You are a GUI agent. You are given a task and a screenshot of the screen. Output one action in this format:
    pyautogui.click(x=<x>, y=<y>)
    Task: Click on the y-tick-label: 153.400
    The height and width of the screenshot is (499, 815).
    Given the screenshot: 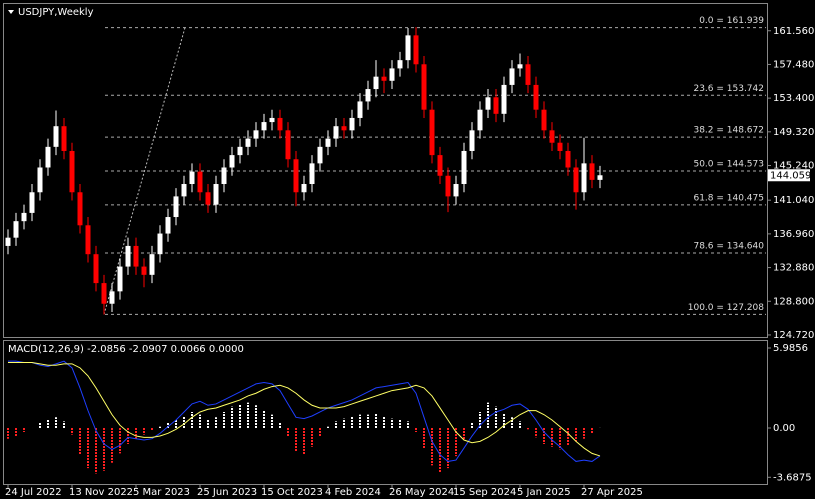 What is the action you would take?
    pyautogui.click(x=793, y=98)
    